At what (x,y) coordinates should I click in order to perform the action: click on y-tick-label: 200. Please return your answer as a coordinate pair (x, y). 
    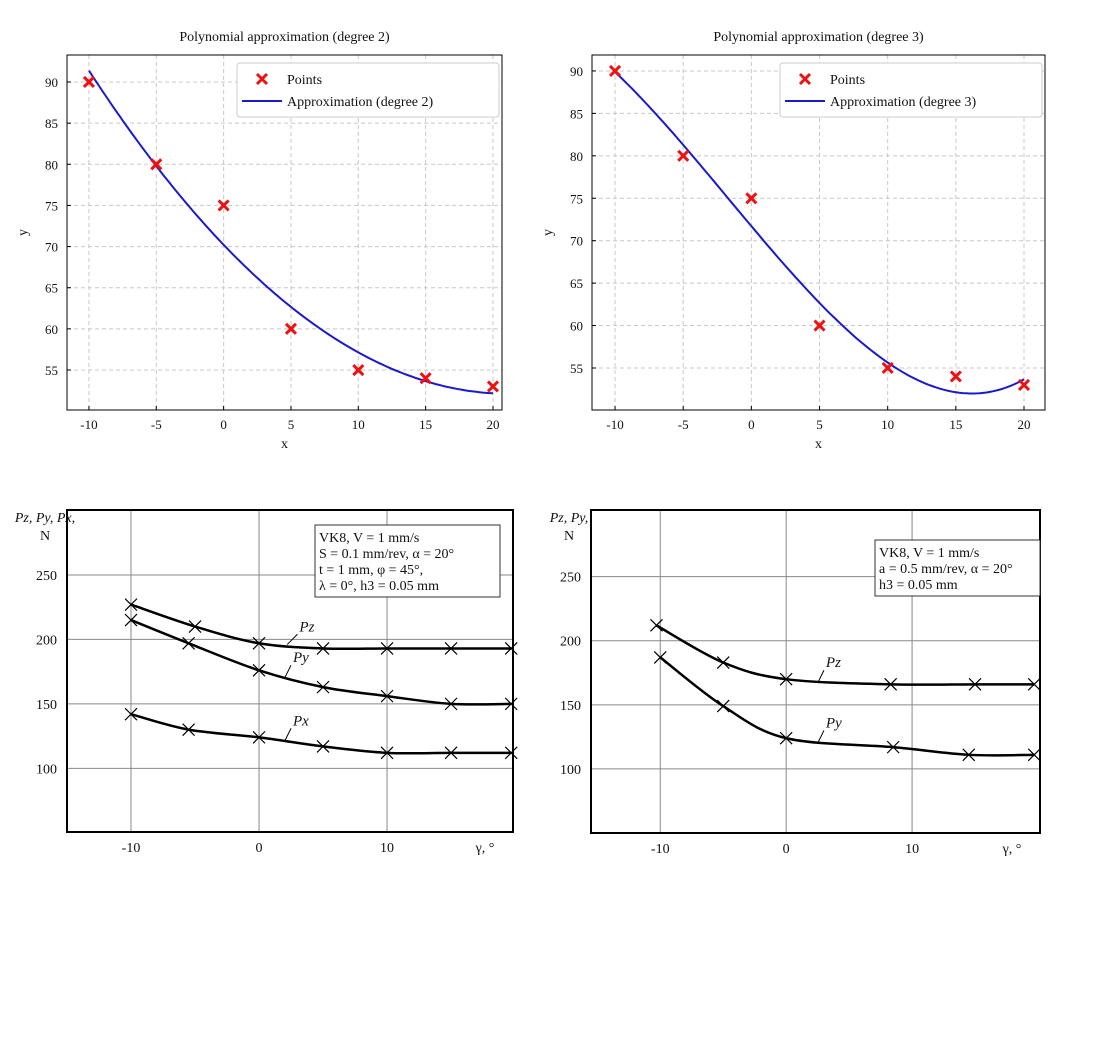
    Looking at the image, I should click on (46, 640).